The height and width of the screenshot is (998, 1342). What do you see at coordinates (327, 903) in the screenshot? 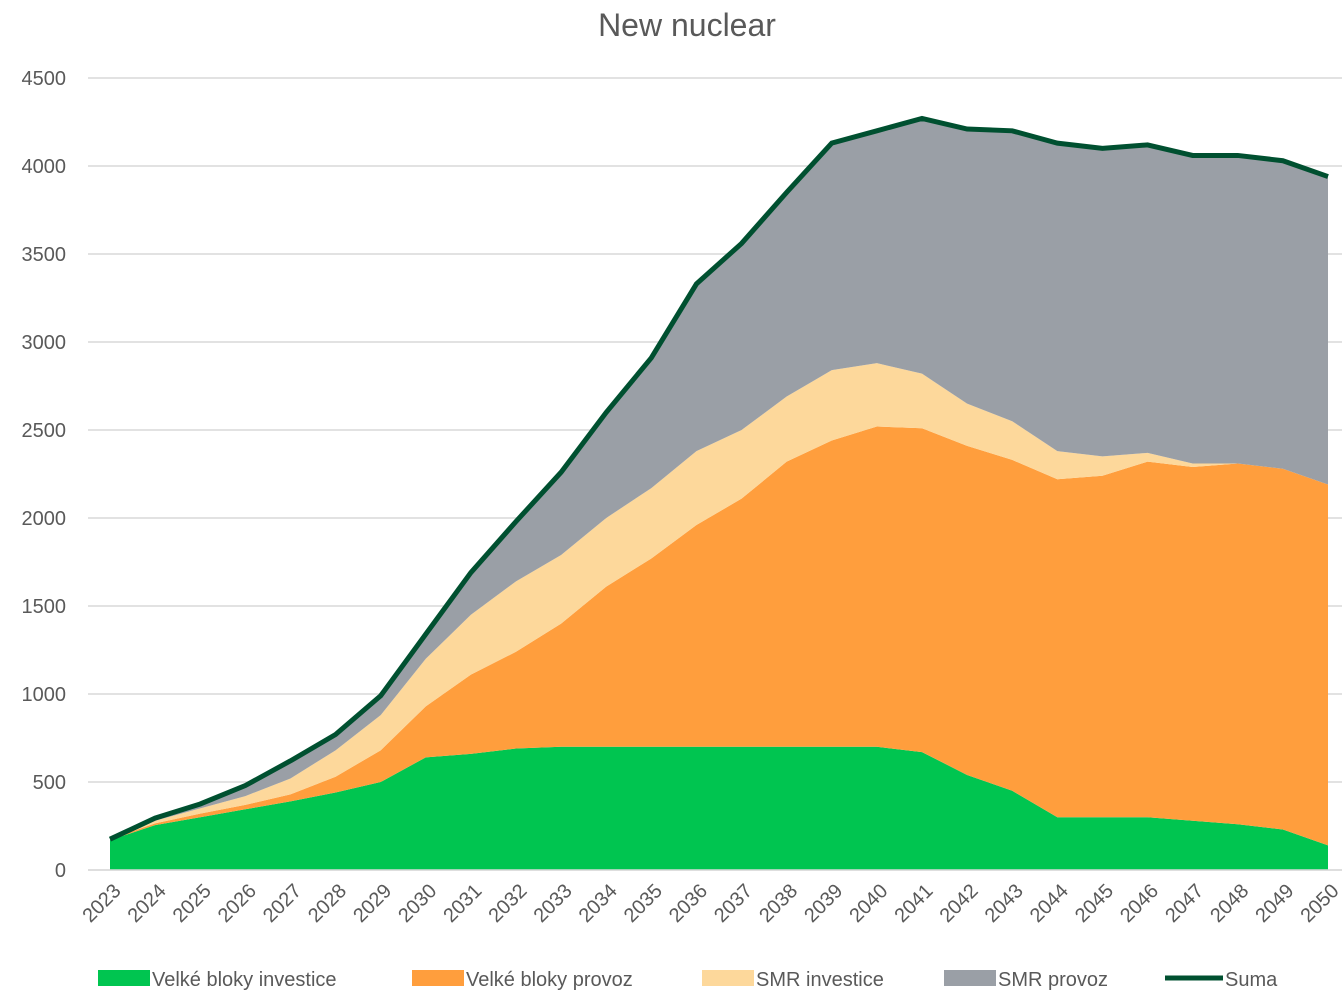
I see `x-tick-label: 2028` at bounding box center [327, 903].